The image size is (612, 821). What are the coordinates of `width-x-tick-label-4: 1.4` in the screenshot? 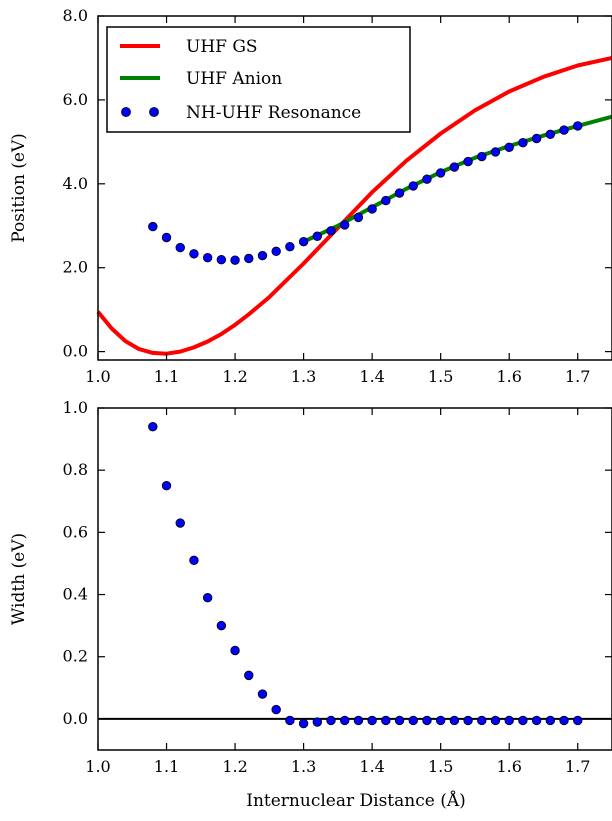 It's located at (371, 766).